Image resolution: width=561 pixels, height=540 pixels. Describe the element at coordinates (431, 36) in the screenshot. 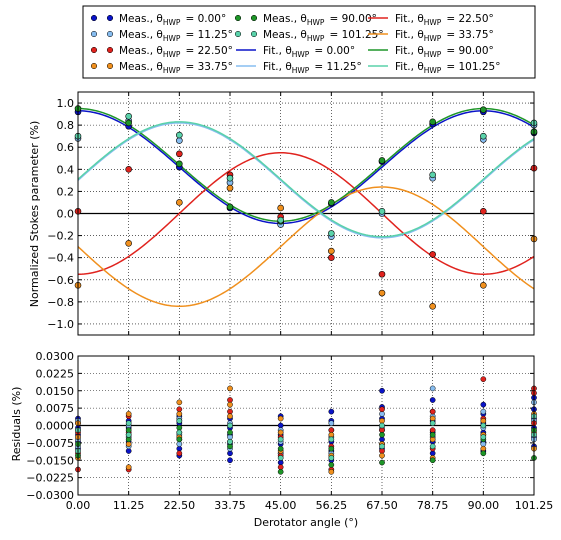

I see `legend-item: Fit., θHWP = 33.75°` at that location.